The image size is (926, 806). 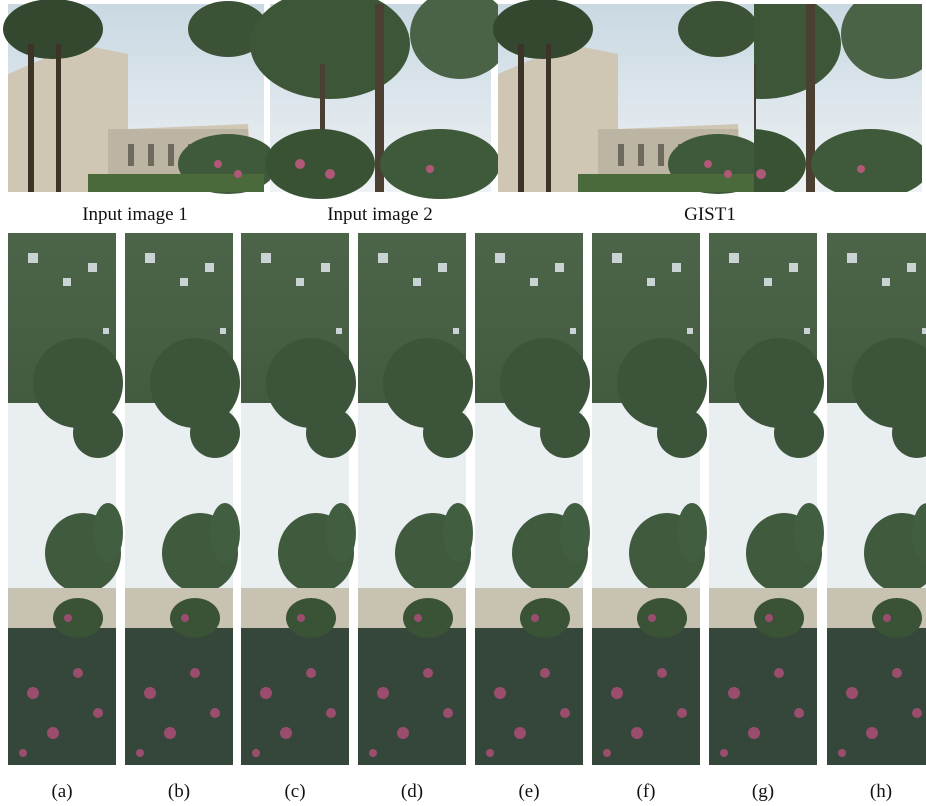 I want to click on caption: Input image 2, so click(x=380, y=214).